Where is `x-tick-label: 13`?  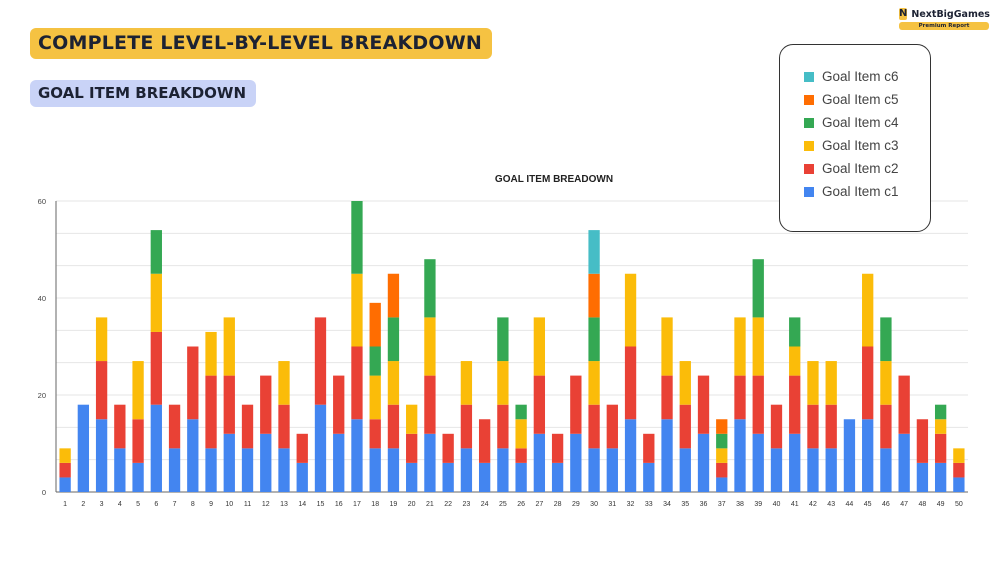
x-tick-label: 13 is located at coordinates (284, 504).